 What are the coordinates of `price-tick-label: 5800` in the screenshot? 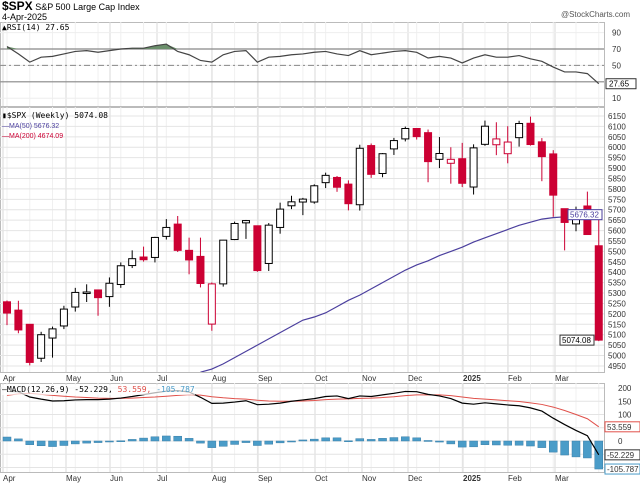 It's located at (617, 189).